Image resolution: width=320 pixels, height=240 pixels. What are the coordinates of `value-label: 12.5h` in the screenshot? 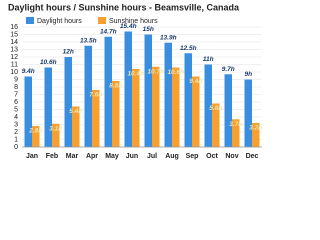 It's located at (188, 48).